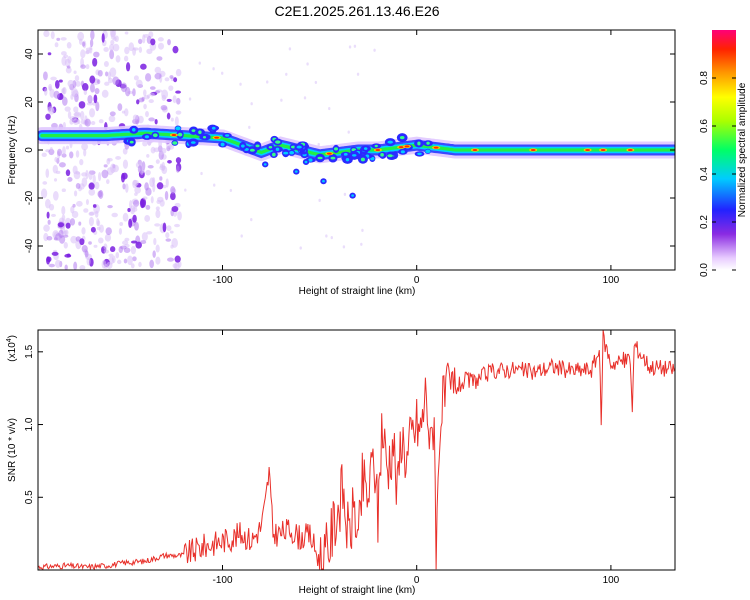 The height and width of the screenshot is (600, 750). I want to click on spectrogram-ytick-label: 0, so click(29, 150).